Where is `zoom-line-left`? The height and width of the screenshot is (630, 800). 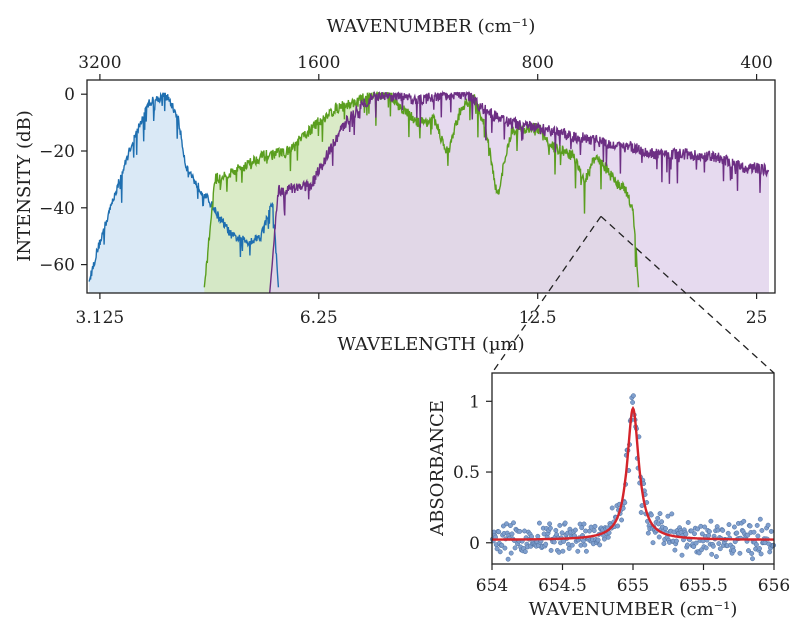 zoom-line-left is located at coordinates (546, 294).